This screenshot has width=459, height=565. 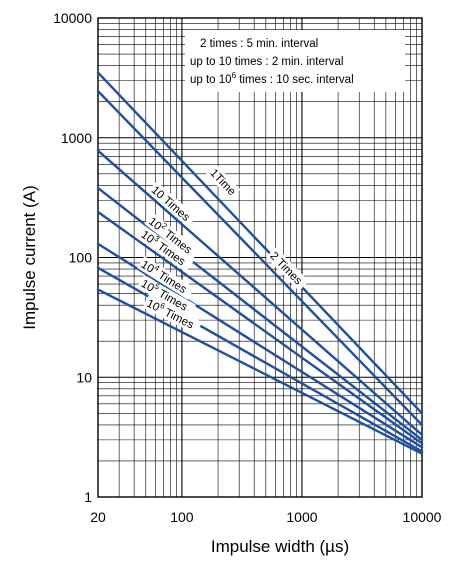 I want to click on x-tick-label: 1000, so click(x=301, y=517).